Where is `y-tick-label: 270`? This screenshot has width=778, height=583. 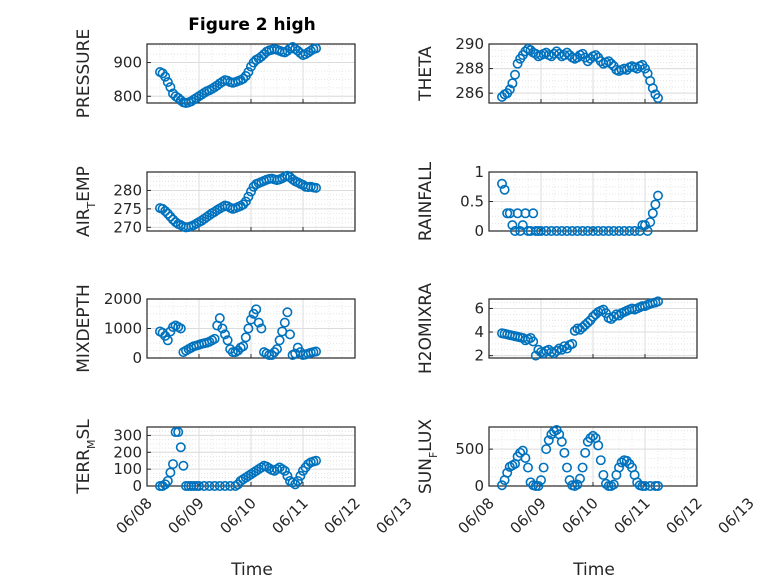
y-tick-label: 270 is located at coordinates (127, 227).